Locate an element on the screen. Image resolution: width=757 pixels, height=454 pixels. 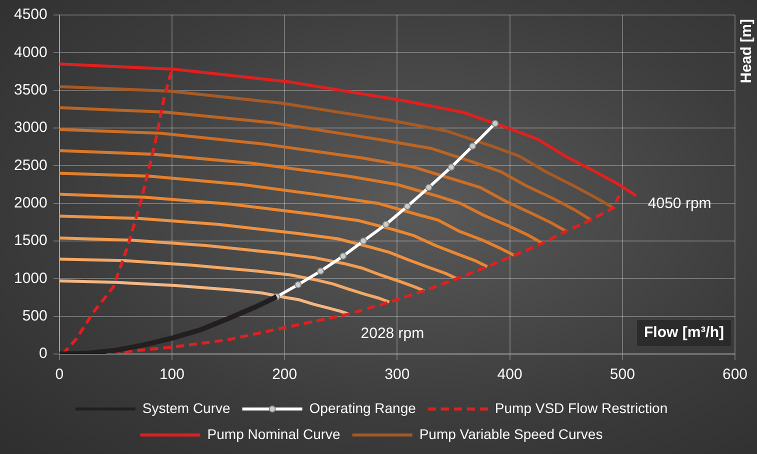
x-tick-label: 400 is located at coordinates (509, 375).